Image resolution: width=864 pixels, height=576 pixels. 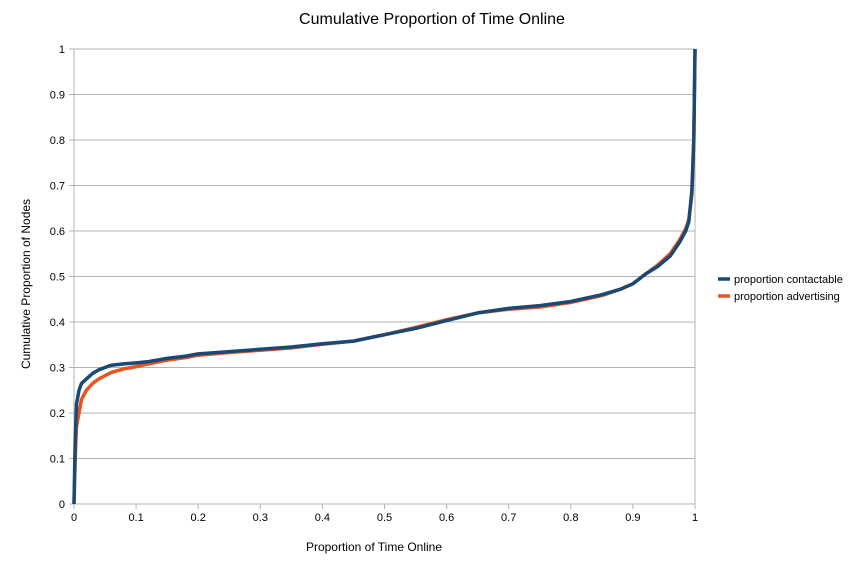 I want to click on x-axis-label: Proportion of Time Online, so click(x=374, y=547).